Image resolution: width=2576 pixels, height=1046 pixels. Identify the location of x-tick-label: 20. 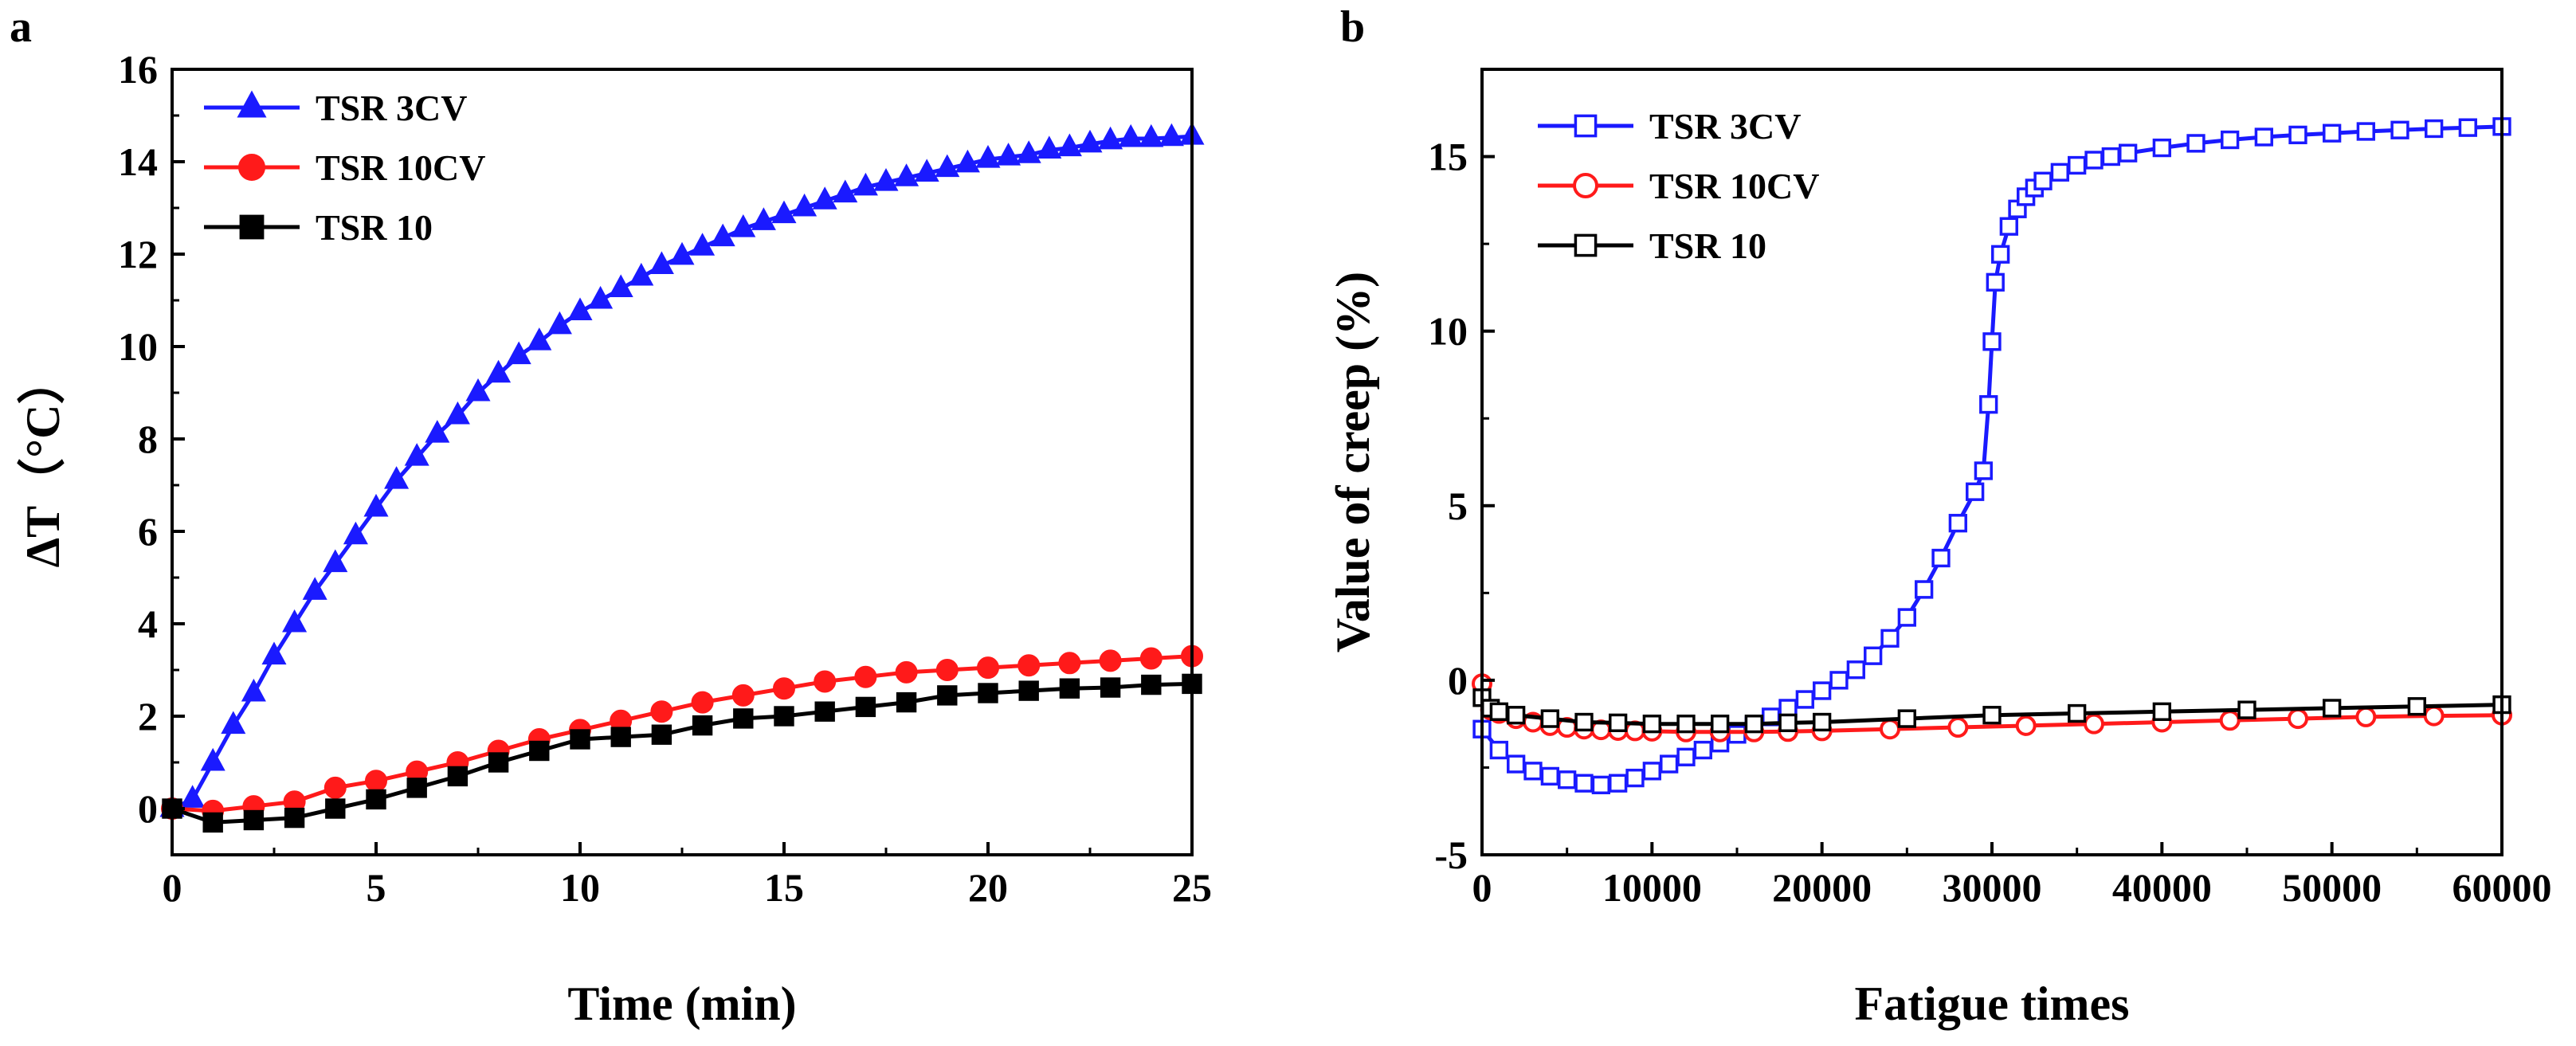
(988, 887).